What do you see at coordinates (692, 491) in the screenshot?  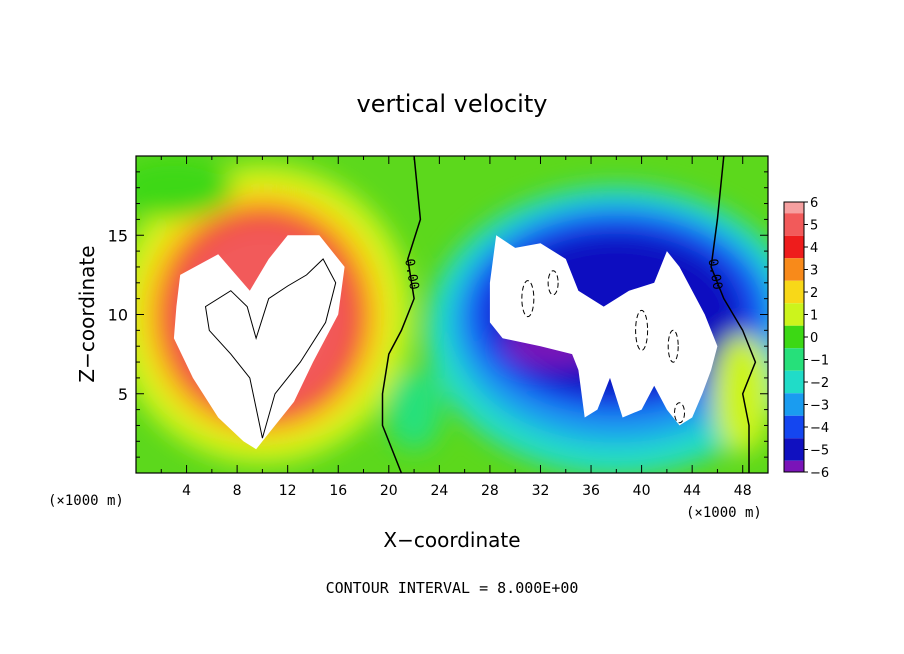 I see `x-tick-label: 44` at bounding box center [692, 491].